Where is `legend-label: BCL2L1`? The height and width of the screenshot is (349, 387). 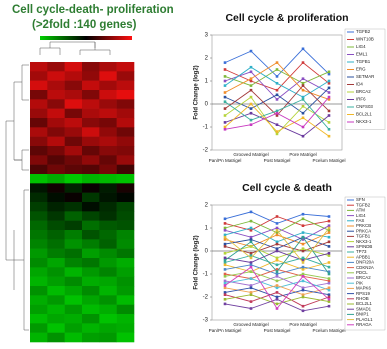 legend-label: BCL2L1 is located at coordinates (364, 303).